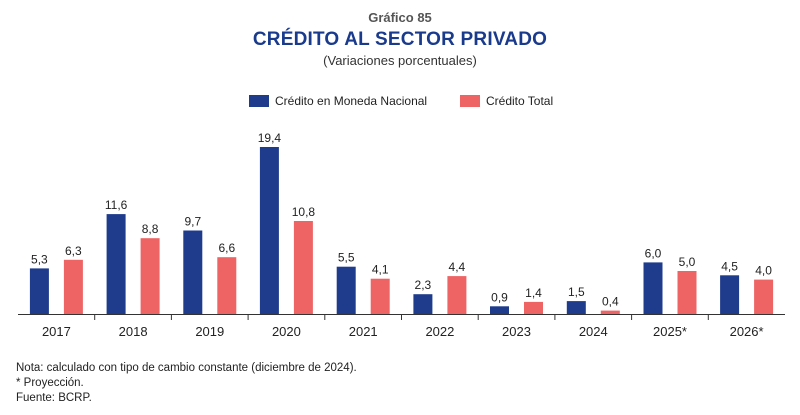 This screenshot has height=415, width=800. What do you see at coordinates (653, 253) in the screenshot?
I see `data-label-moneda-nacional-2025: 6,0` at bounding box center [653, 253].